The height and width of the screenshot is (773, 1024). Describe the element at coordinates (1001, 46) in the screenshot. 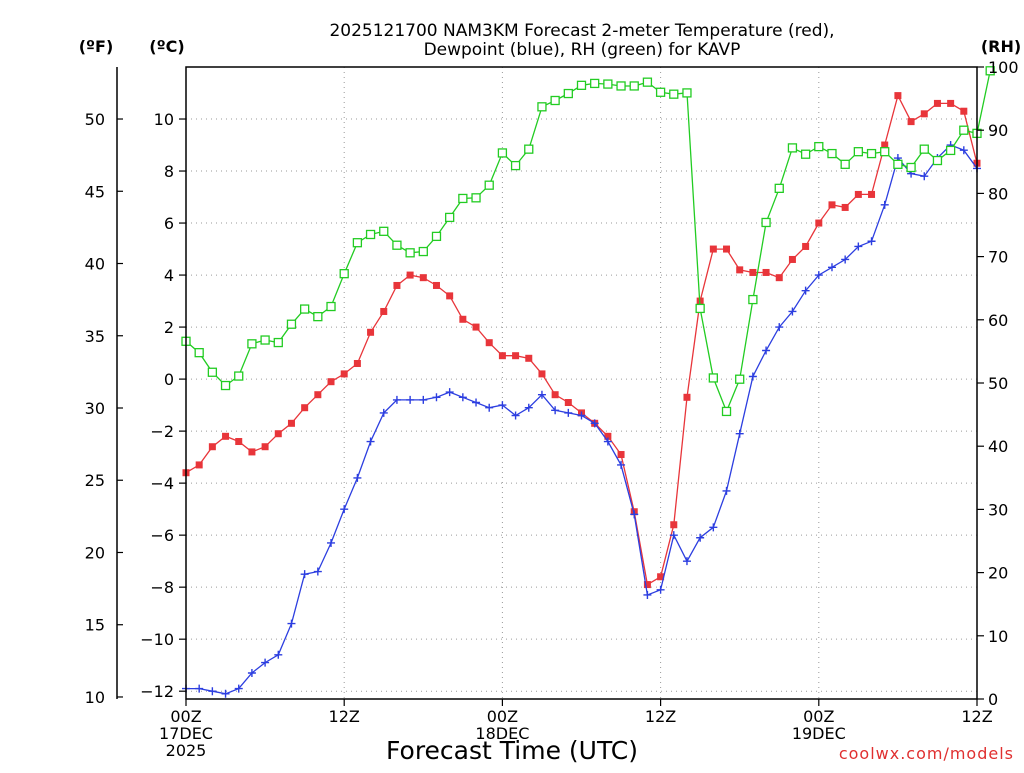

I see `rh-unit-label: (RH)` at that location.